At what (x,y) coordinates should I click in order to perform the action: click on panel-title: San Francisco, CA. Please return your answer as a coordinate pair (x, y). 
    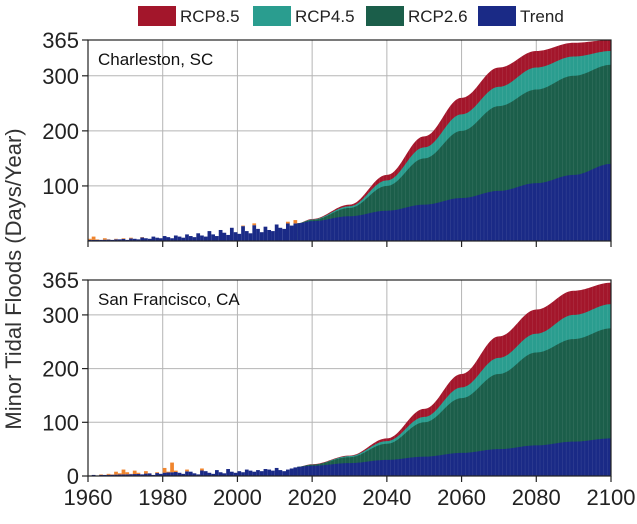
    Looking at the image, I should click on (169, 299).